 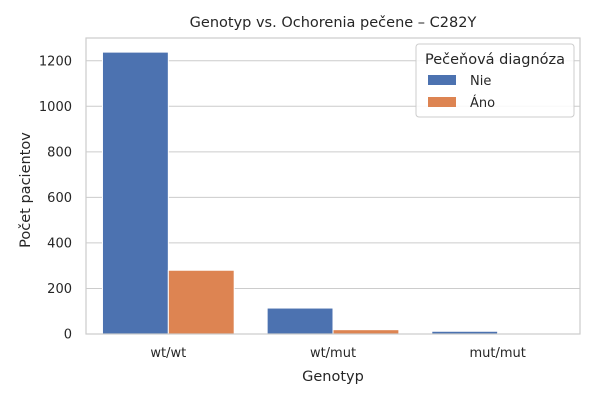 I want to click on x-tick-label: wt/wt, so click(x=168, y=353).